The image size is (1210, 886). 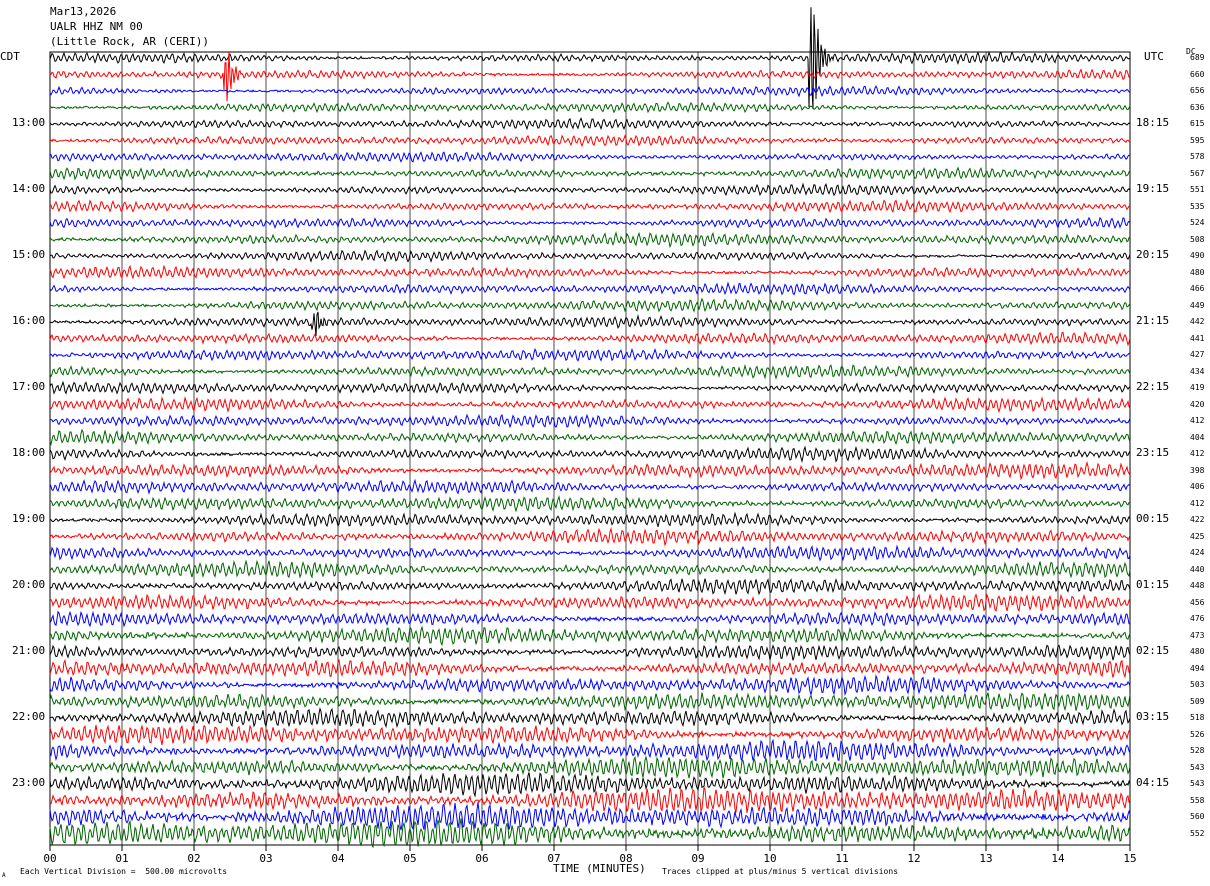 What do you see at coordinates (10, 56) in the screenshot?
I see `left-timezone-label: CDT` at bounding box center [10, 56].